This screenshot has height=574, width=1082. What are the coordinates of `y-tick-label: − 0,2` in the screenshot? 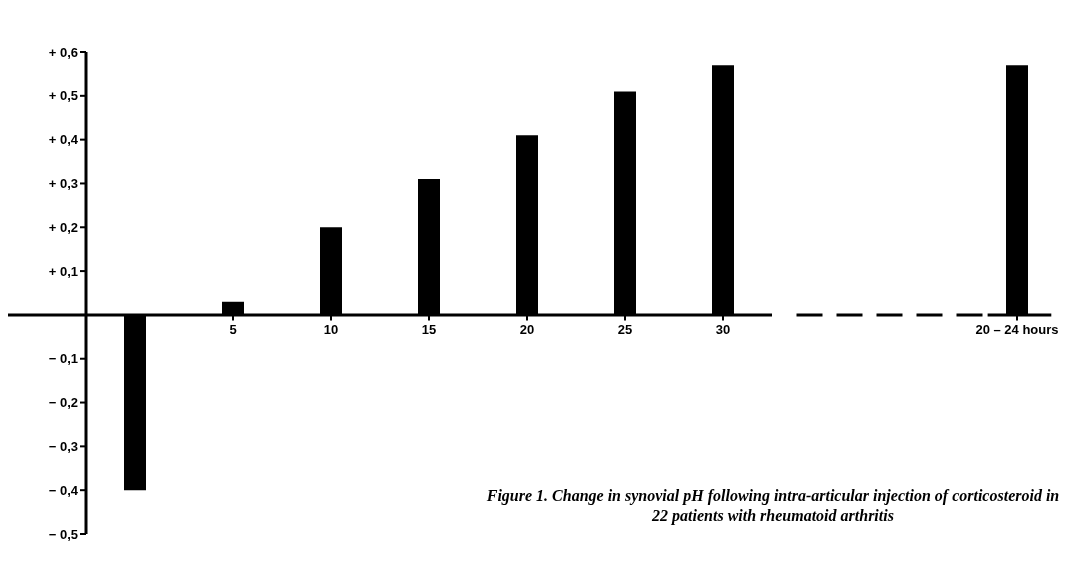 It's located at (63, 403).